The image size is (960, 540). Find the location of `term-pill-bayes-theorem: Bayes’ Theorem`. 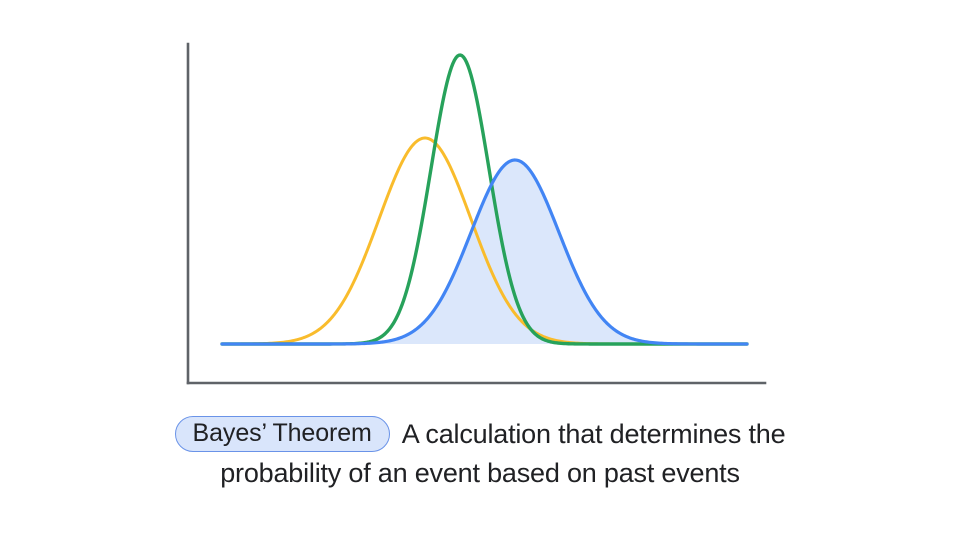

term-pill-bayes-theorem: Bayes’ Theorem is located at coordinates (282, 434).